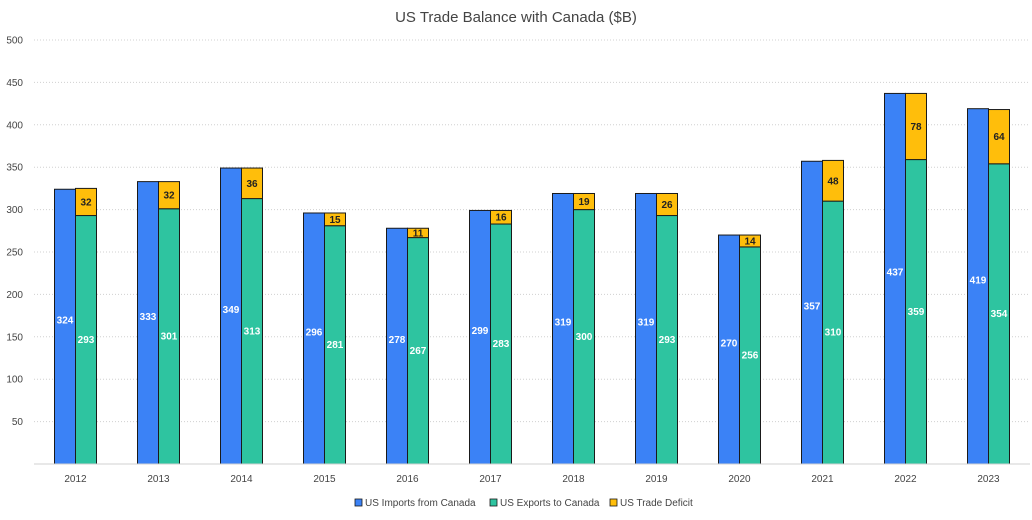 Image resolution: width=1032 pixels, height=520 pixels. What do you see at coordinates (65, 321) in the screenshot?
I see `label-imports-2012: 324` at bounding box center [65, 321].